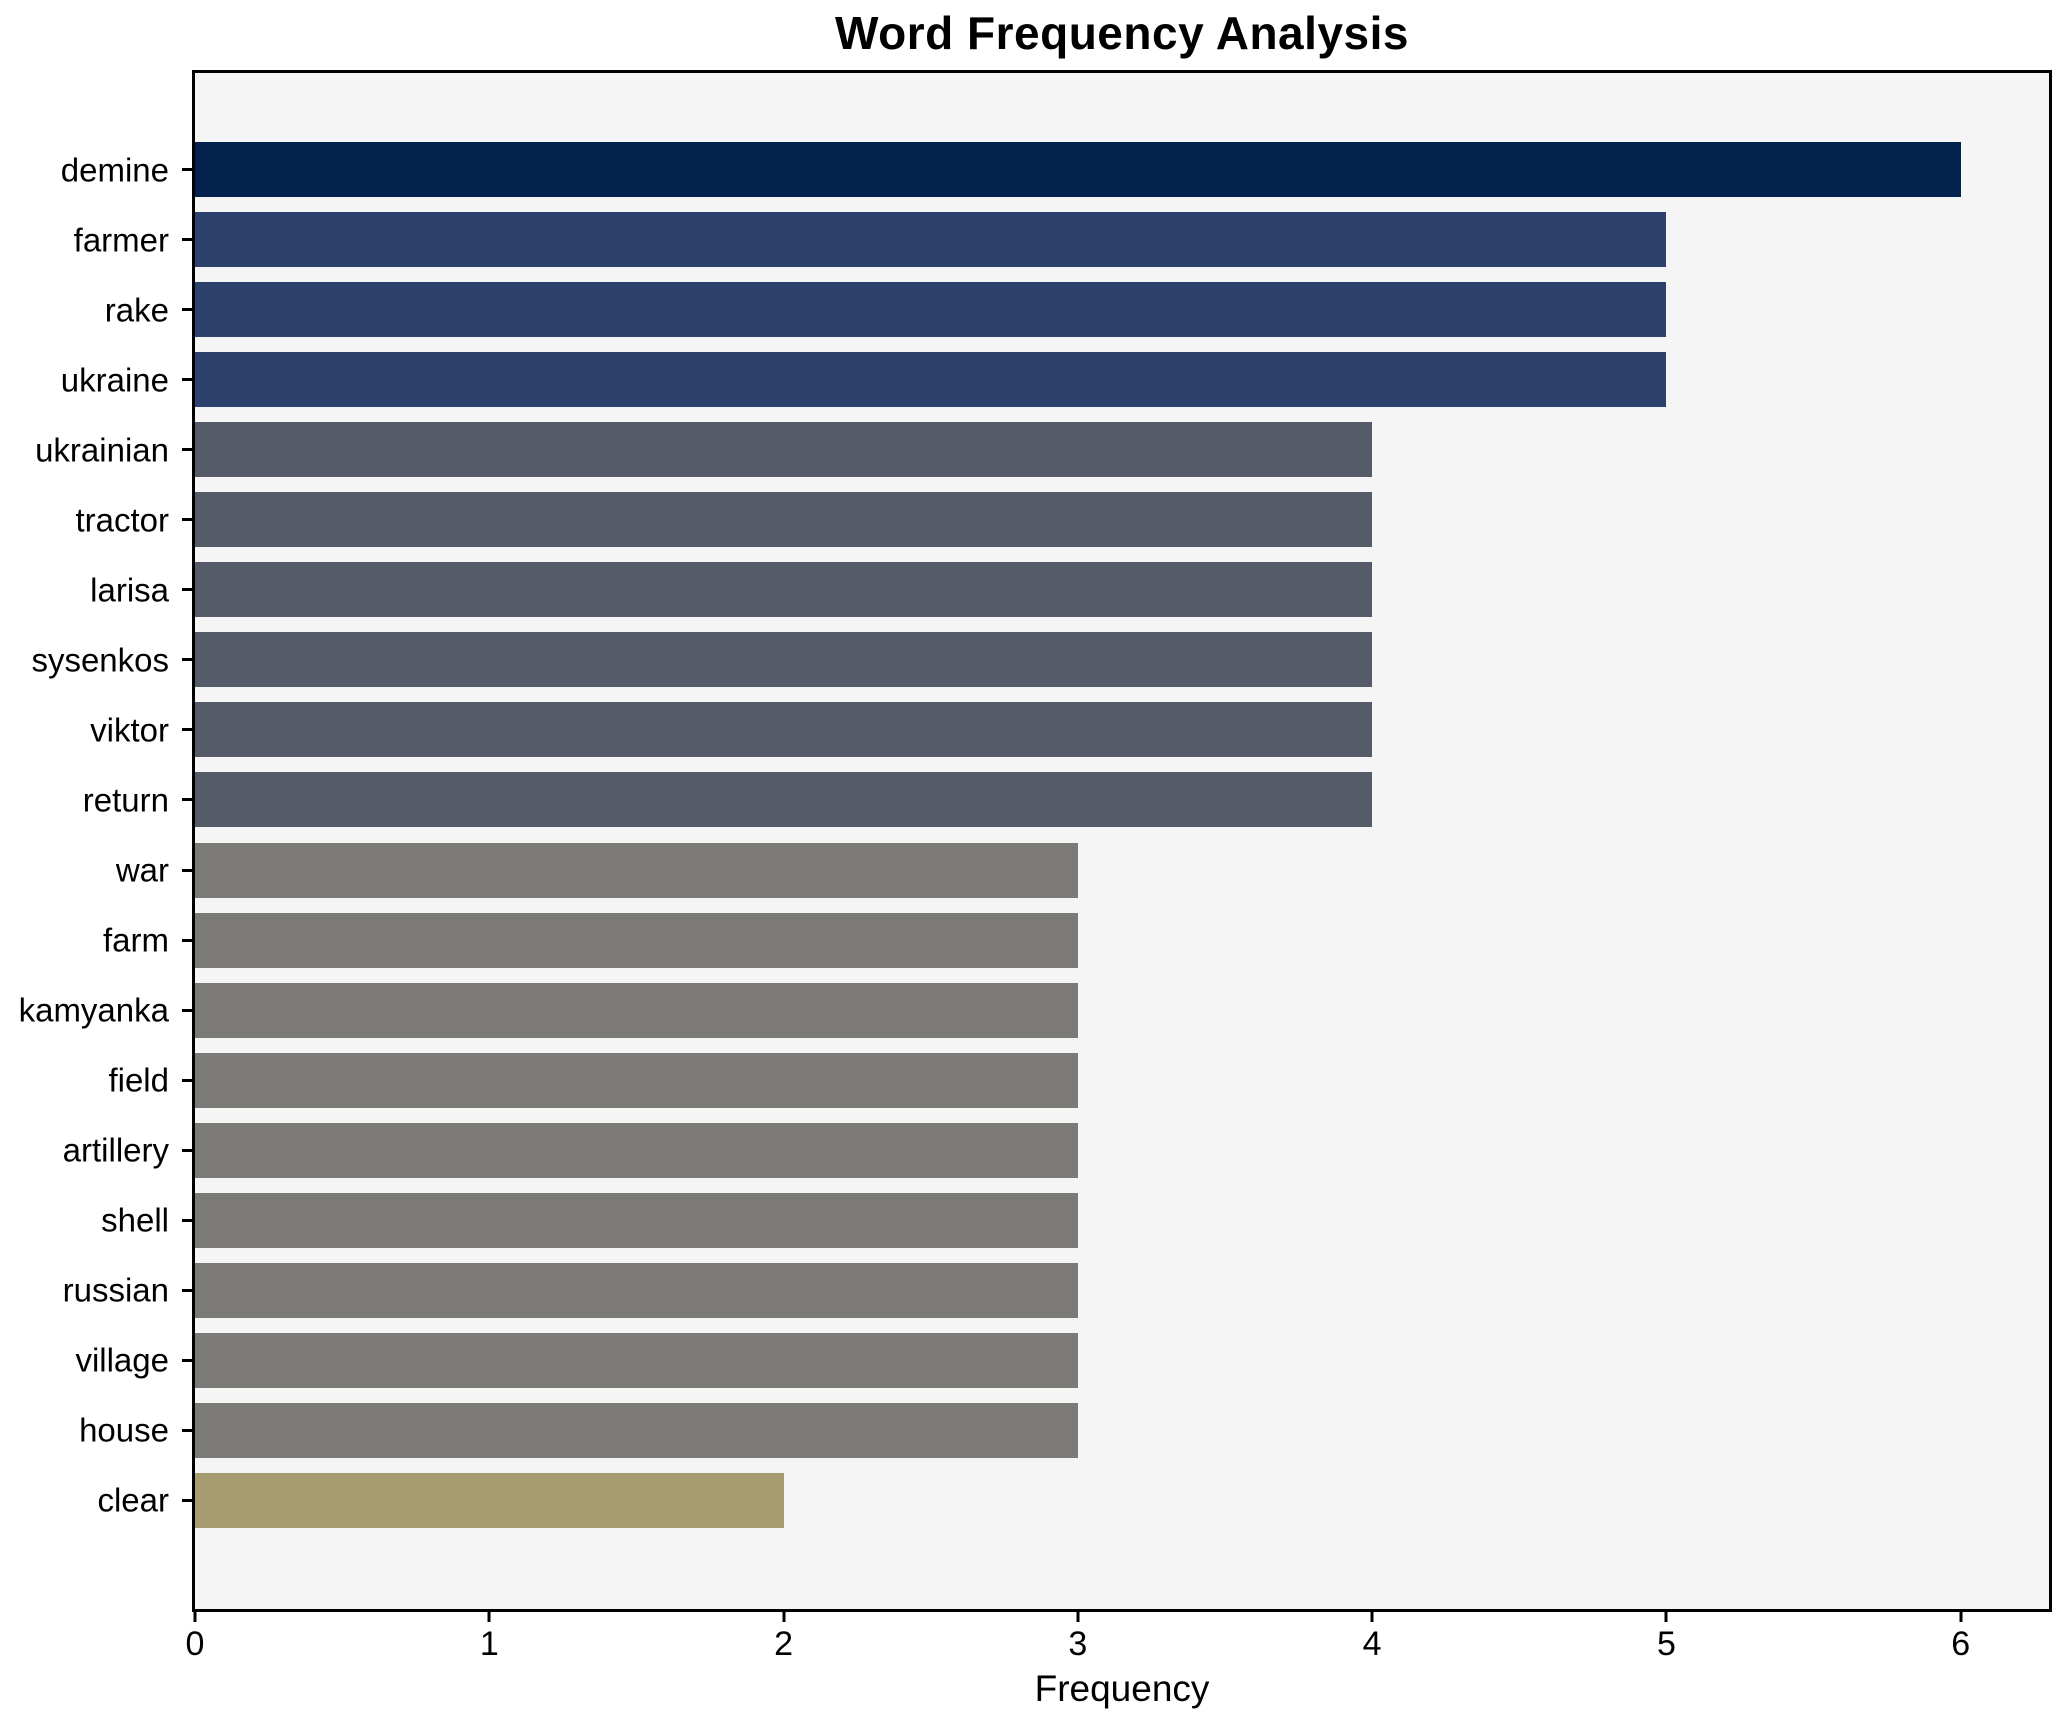 The width and height of the screenshot is (2071, 1722). What do you see at coordinates (125, 800) in the screenshot?
I see `y-tick-label-return: return` at bounding box center [125, 800].